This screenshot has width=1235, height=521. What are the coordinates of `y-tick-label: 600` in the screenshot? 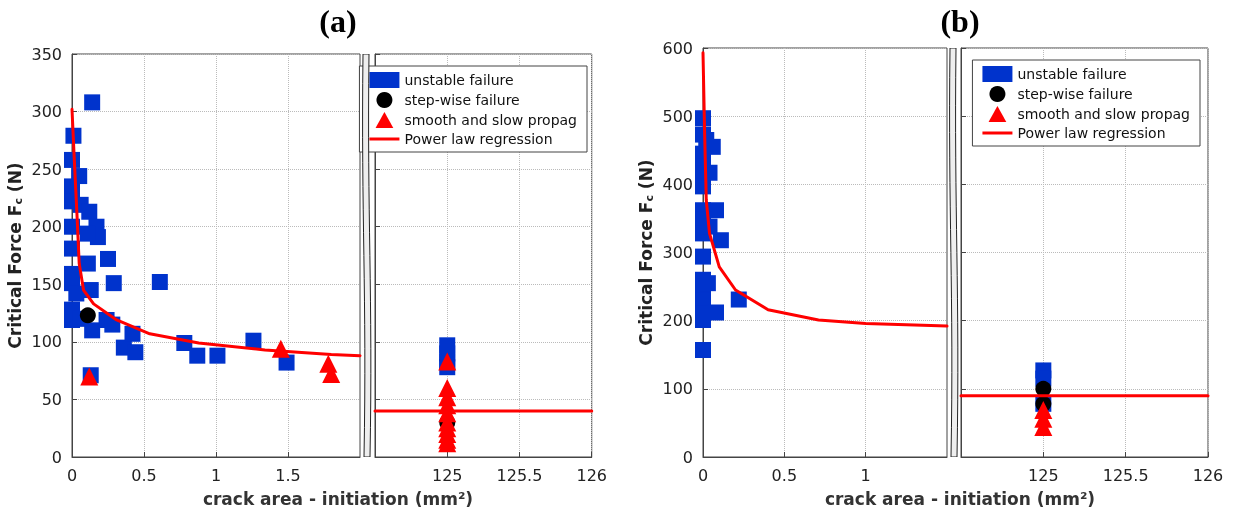 It's located at (677, 48).